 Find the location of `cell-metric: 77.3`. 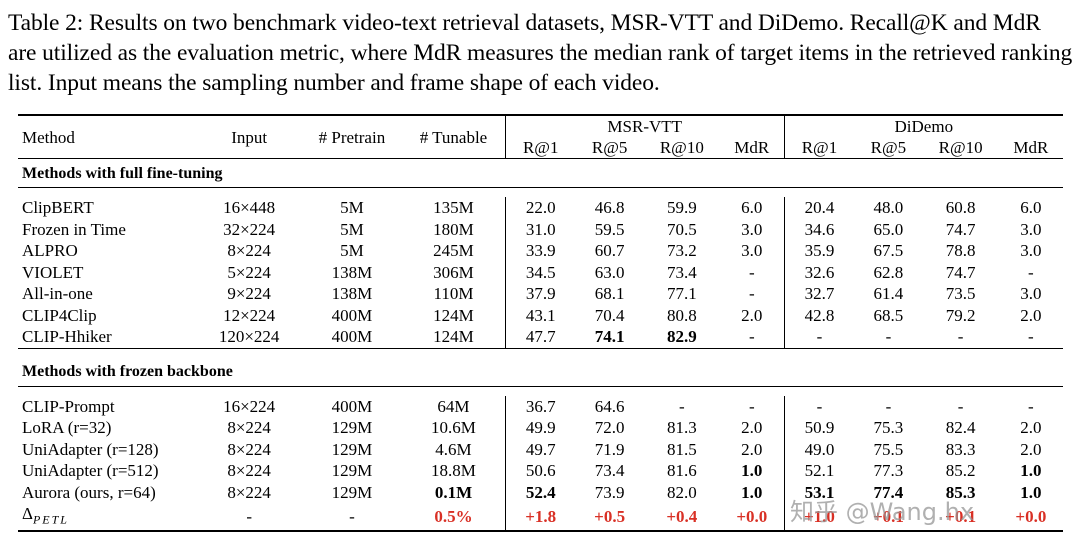

cell-metric: 77.3 is located at coordinates (888, 471).